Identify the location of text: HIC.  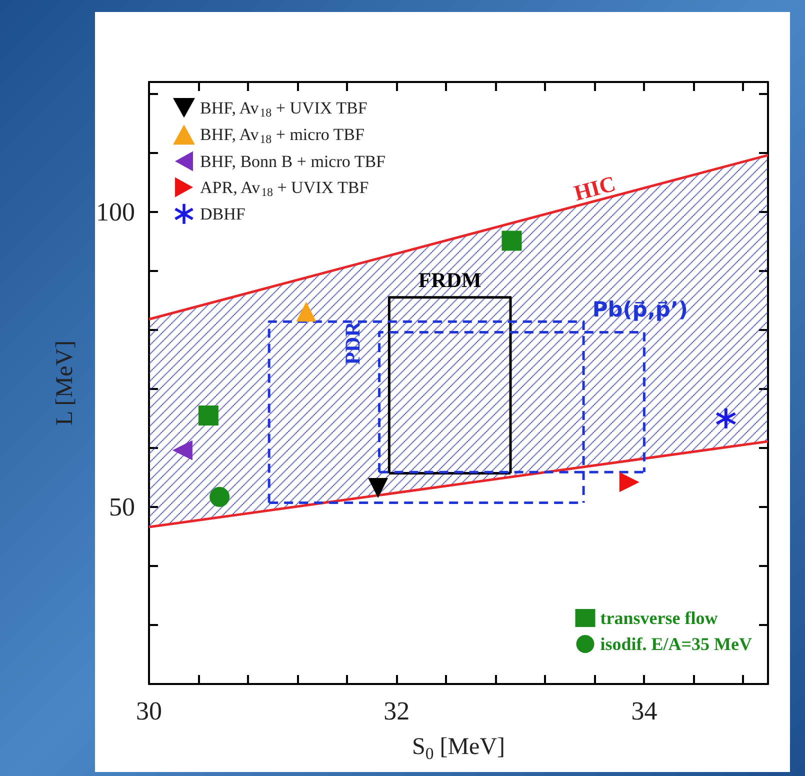
(594, 188).